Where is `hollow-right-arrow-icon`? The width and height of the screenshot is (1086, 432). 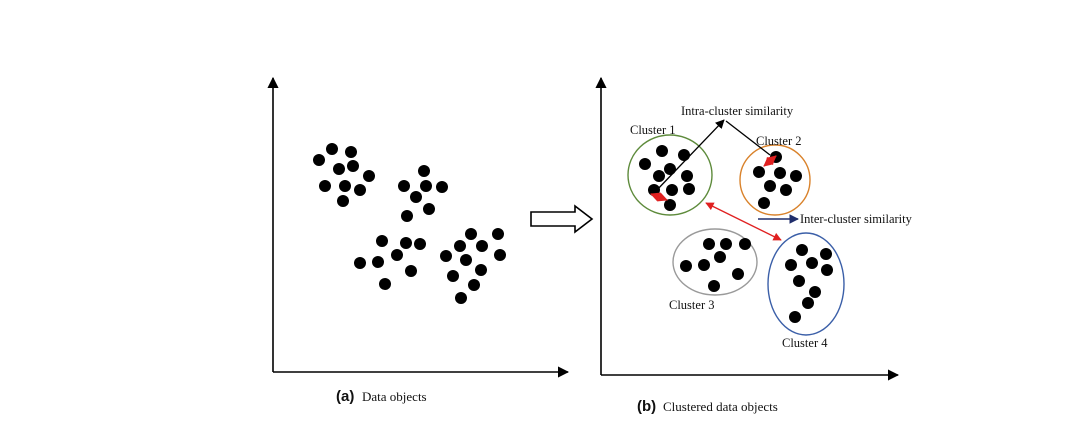 hollow-right-arrow-icon is located at coordinates (562, 219).